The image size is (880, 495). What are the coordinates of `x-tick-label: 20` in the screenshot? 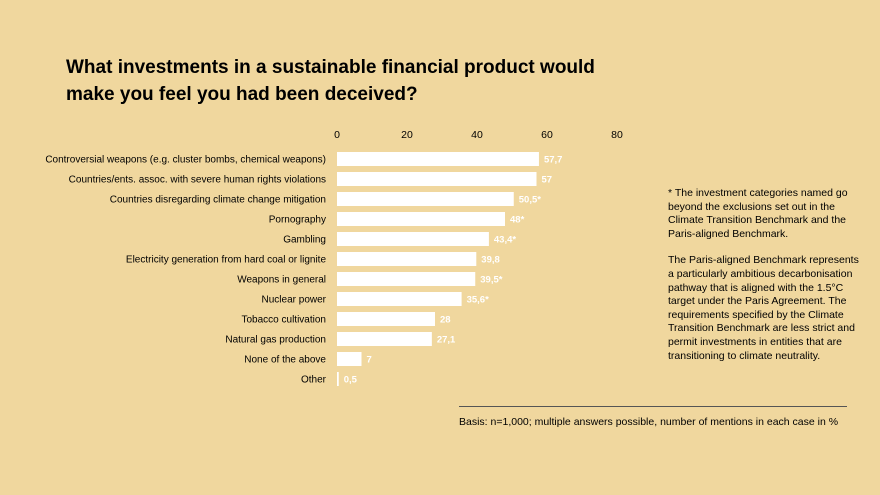 It's located at (407, 135).